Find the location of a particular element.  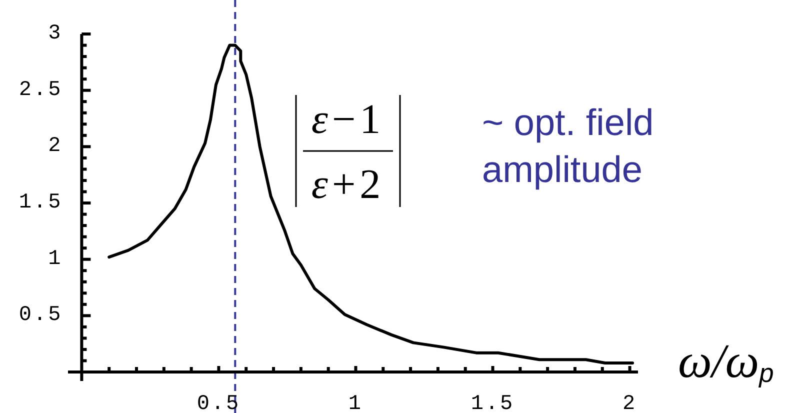

y-tick-label: 3 is located at coordinates (55, 34).